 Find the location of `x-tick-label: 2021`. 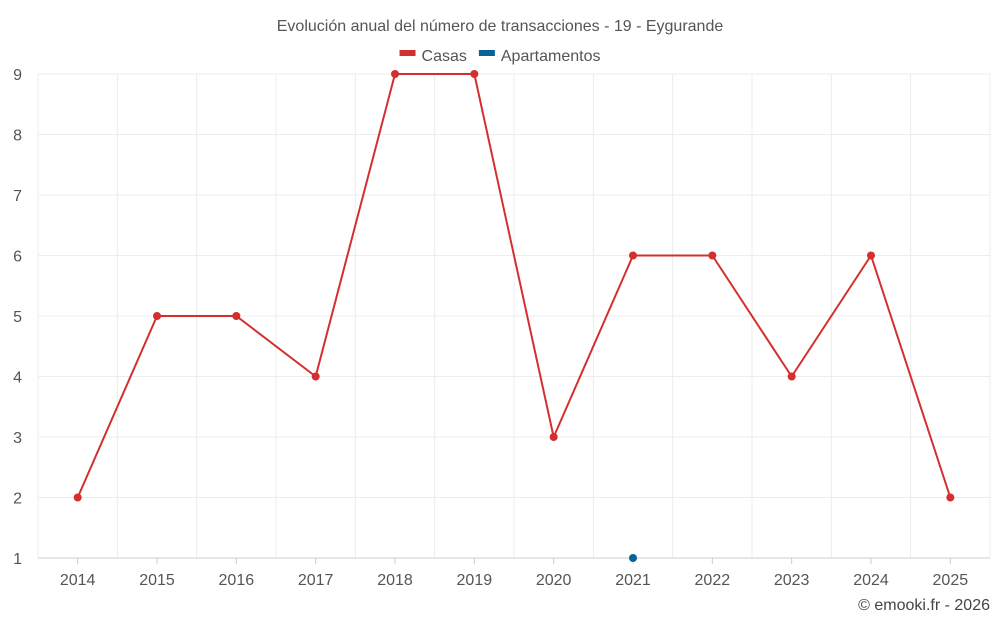

x-tick-label: 2021 is located at coordinates (633, 580).